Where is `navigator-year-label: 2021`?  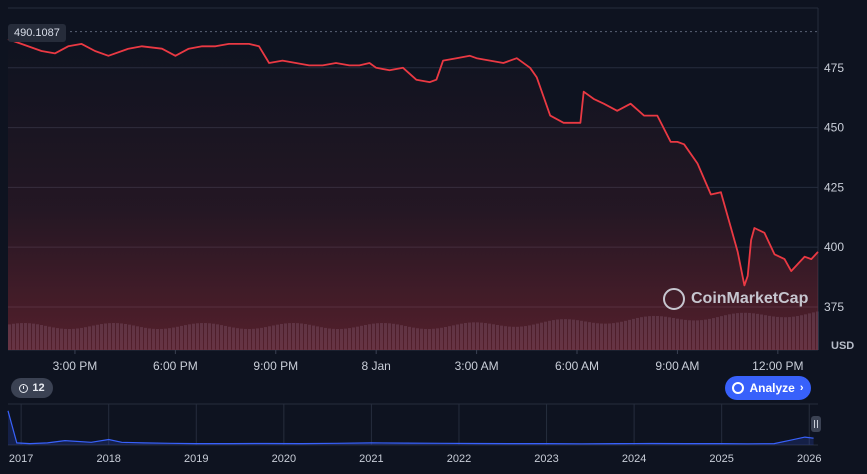 navigator-year-label: 2021 is located at coordinates (371, 459).